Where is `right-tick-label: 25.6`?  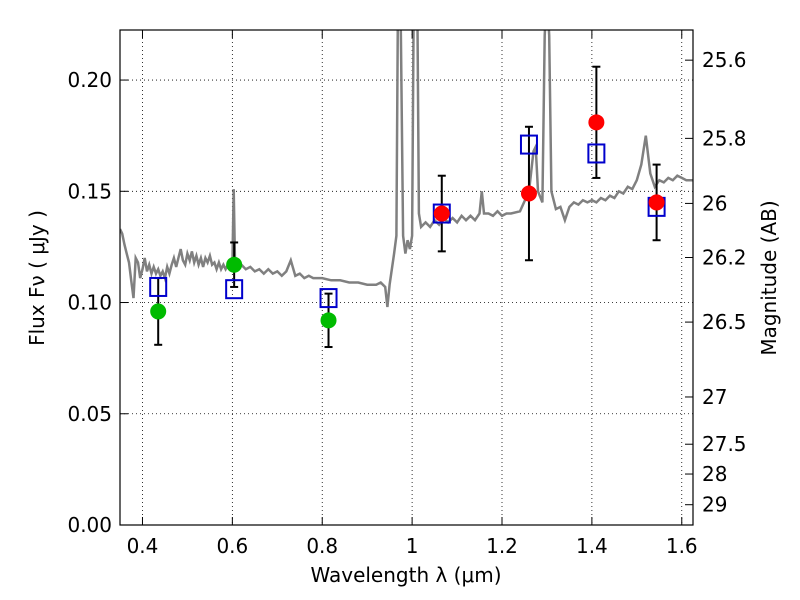
right-tick-label: 25.6 is located at coordinates (724, 60).